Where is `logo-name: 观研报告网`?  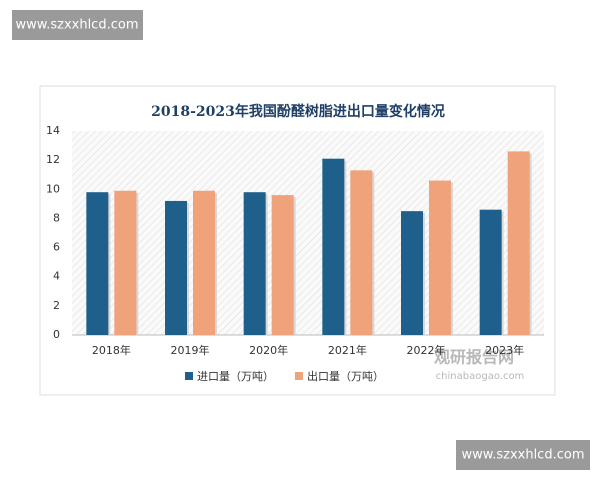 logo-name: 观研报告网 is located at coordinates (474, 357).